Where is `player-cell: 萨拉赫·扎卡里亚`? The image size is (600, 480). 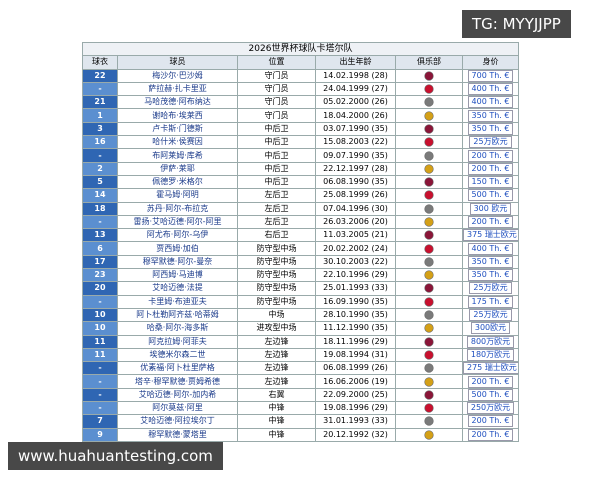 player-cell: 萨拉赫·扎卡里亚 is located at coordinates (177, 89).